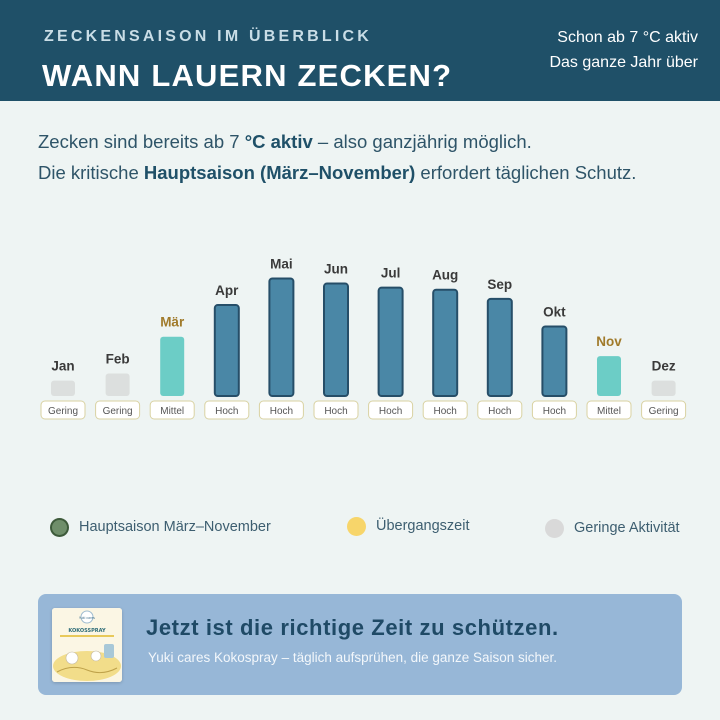  I want to click on level-label-4: Hoch, so click(281, 411).